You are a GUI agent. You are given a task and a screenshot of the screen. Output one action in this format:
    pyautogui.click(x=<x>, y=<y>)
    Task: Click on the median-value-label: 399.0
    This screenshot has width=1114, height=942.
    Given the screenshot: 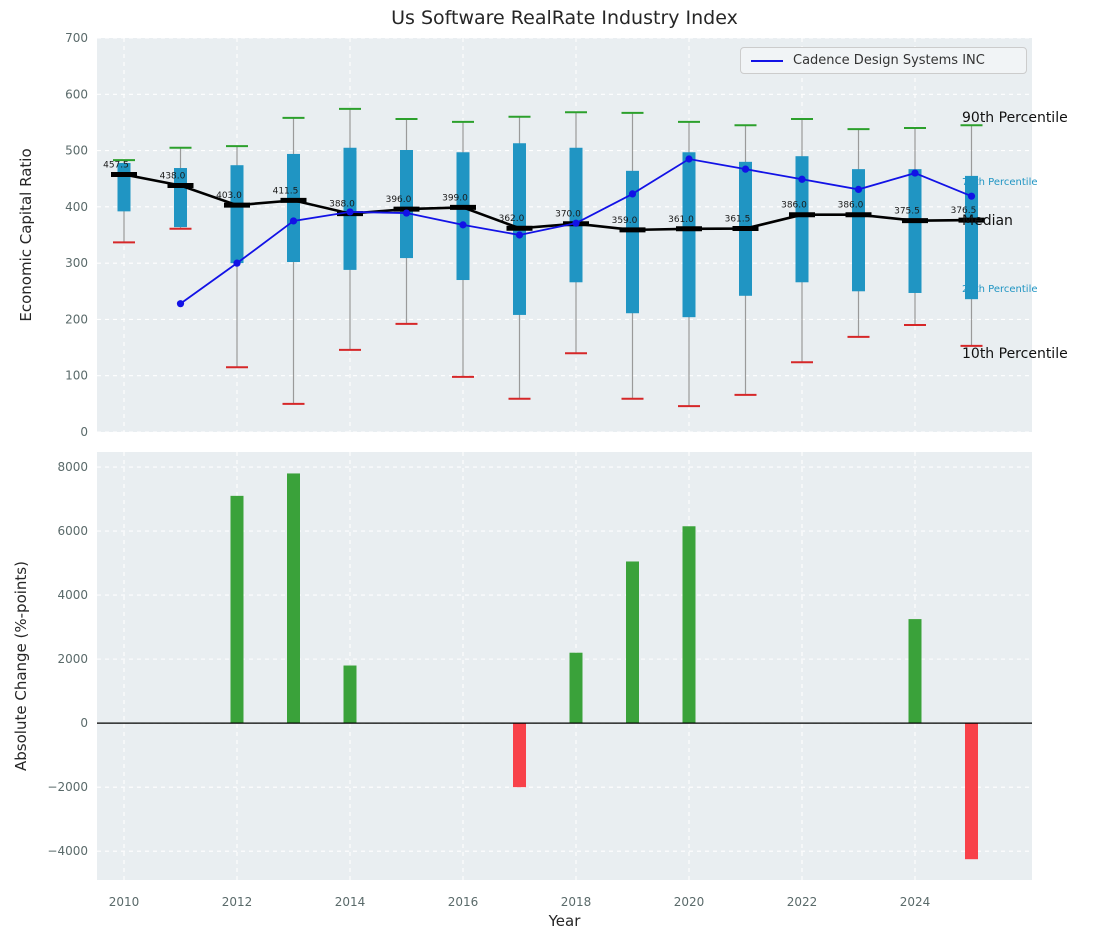 What is the action you would take?
    pyautogui.click(x=455, y=198)
    